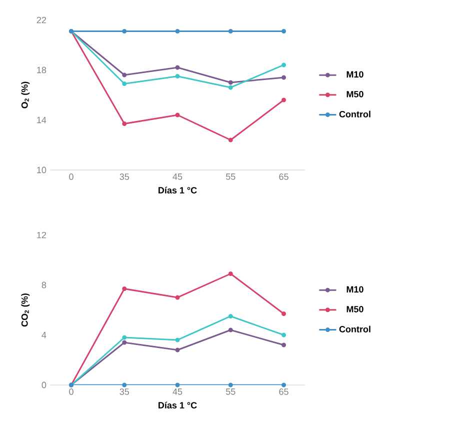 This screenshot has width=454, height=438. What do you see at coordinates (25, 310) in the screenshot?
I see `y-axis-title: CO$_{2}$ (%)` at bounding box center [25, 310].